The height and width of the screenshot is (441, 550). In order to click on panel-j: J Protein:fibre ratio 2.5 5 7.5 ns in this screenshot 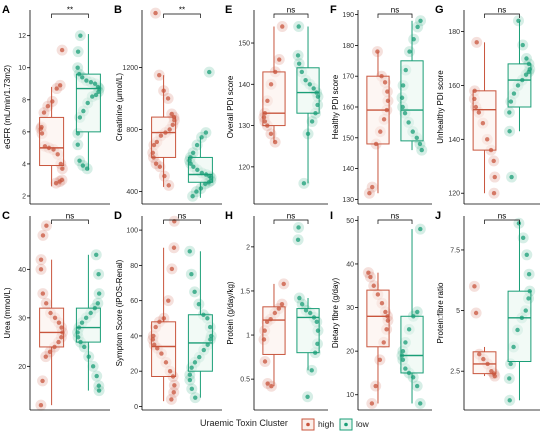, I will do `click(487, 310)`.